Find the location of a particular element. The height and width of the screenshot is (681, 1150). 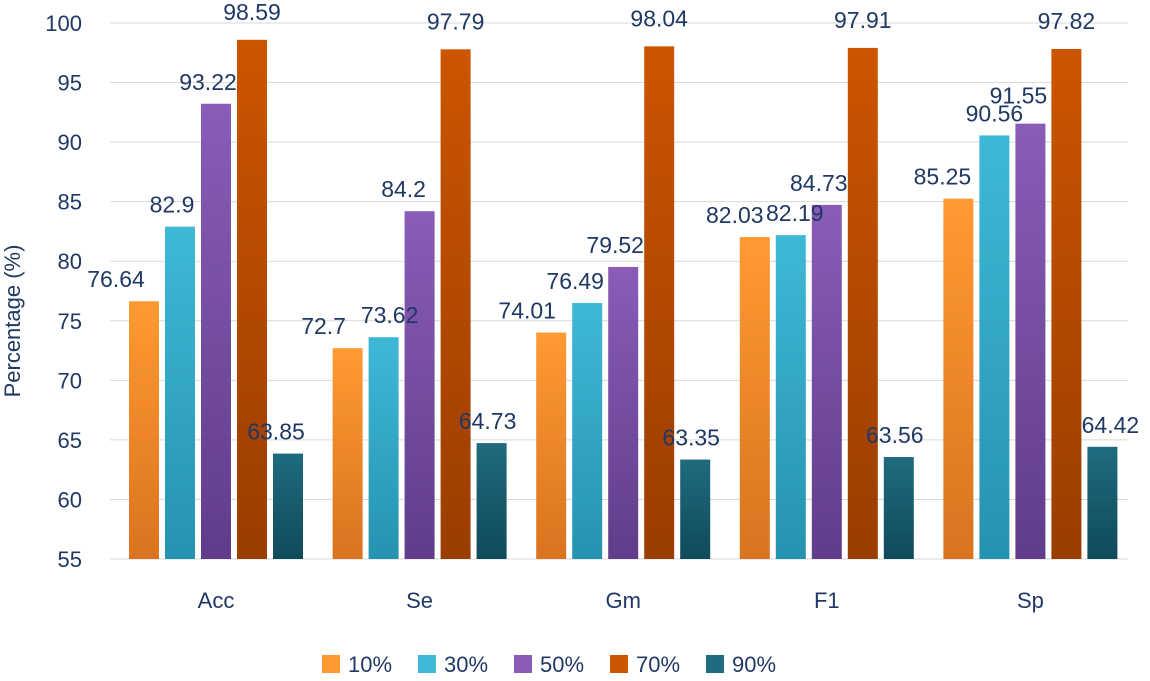

y-tick-label: 65 is located at coordinates (70, 440).